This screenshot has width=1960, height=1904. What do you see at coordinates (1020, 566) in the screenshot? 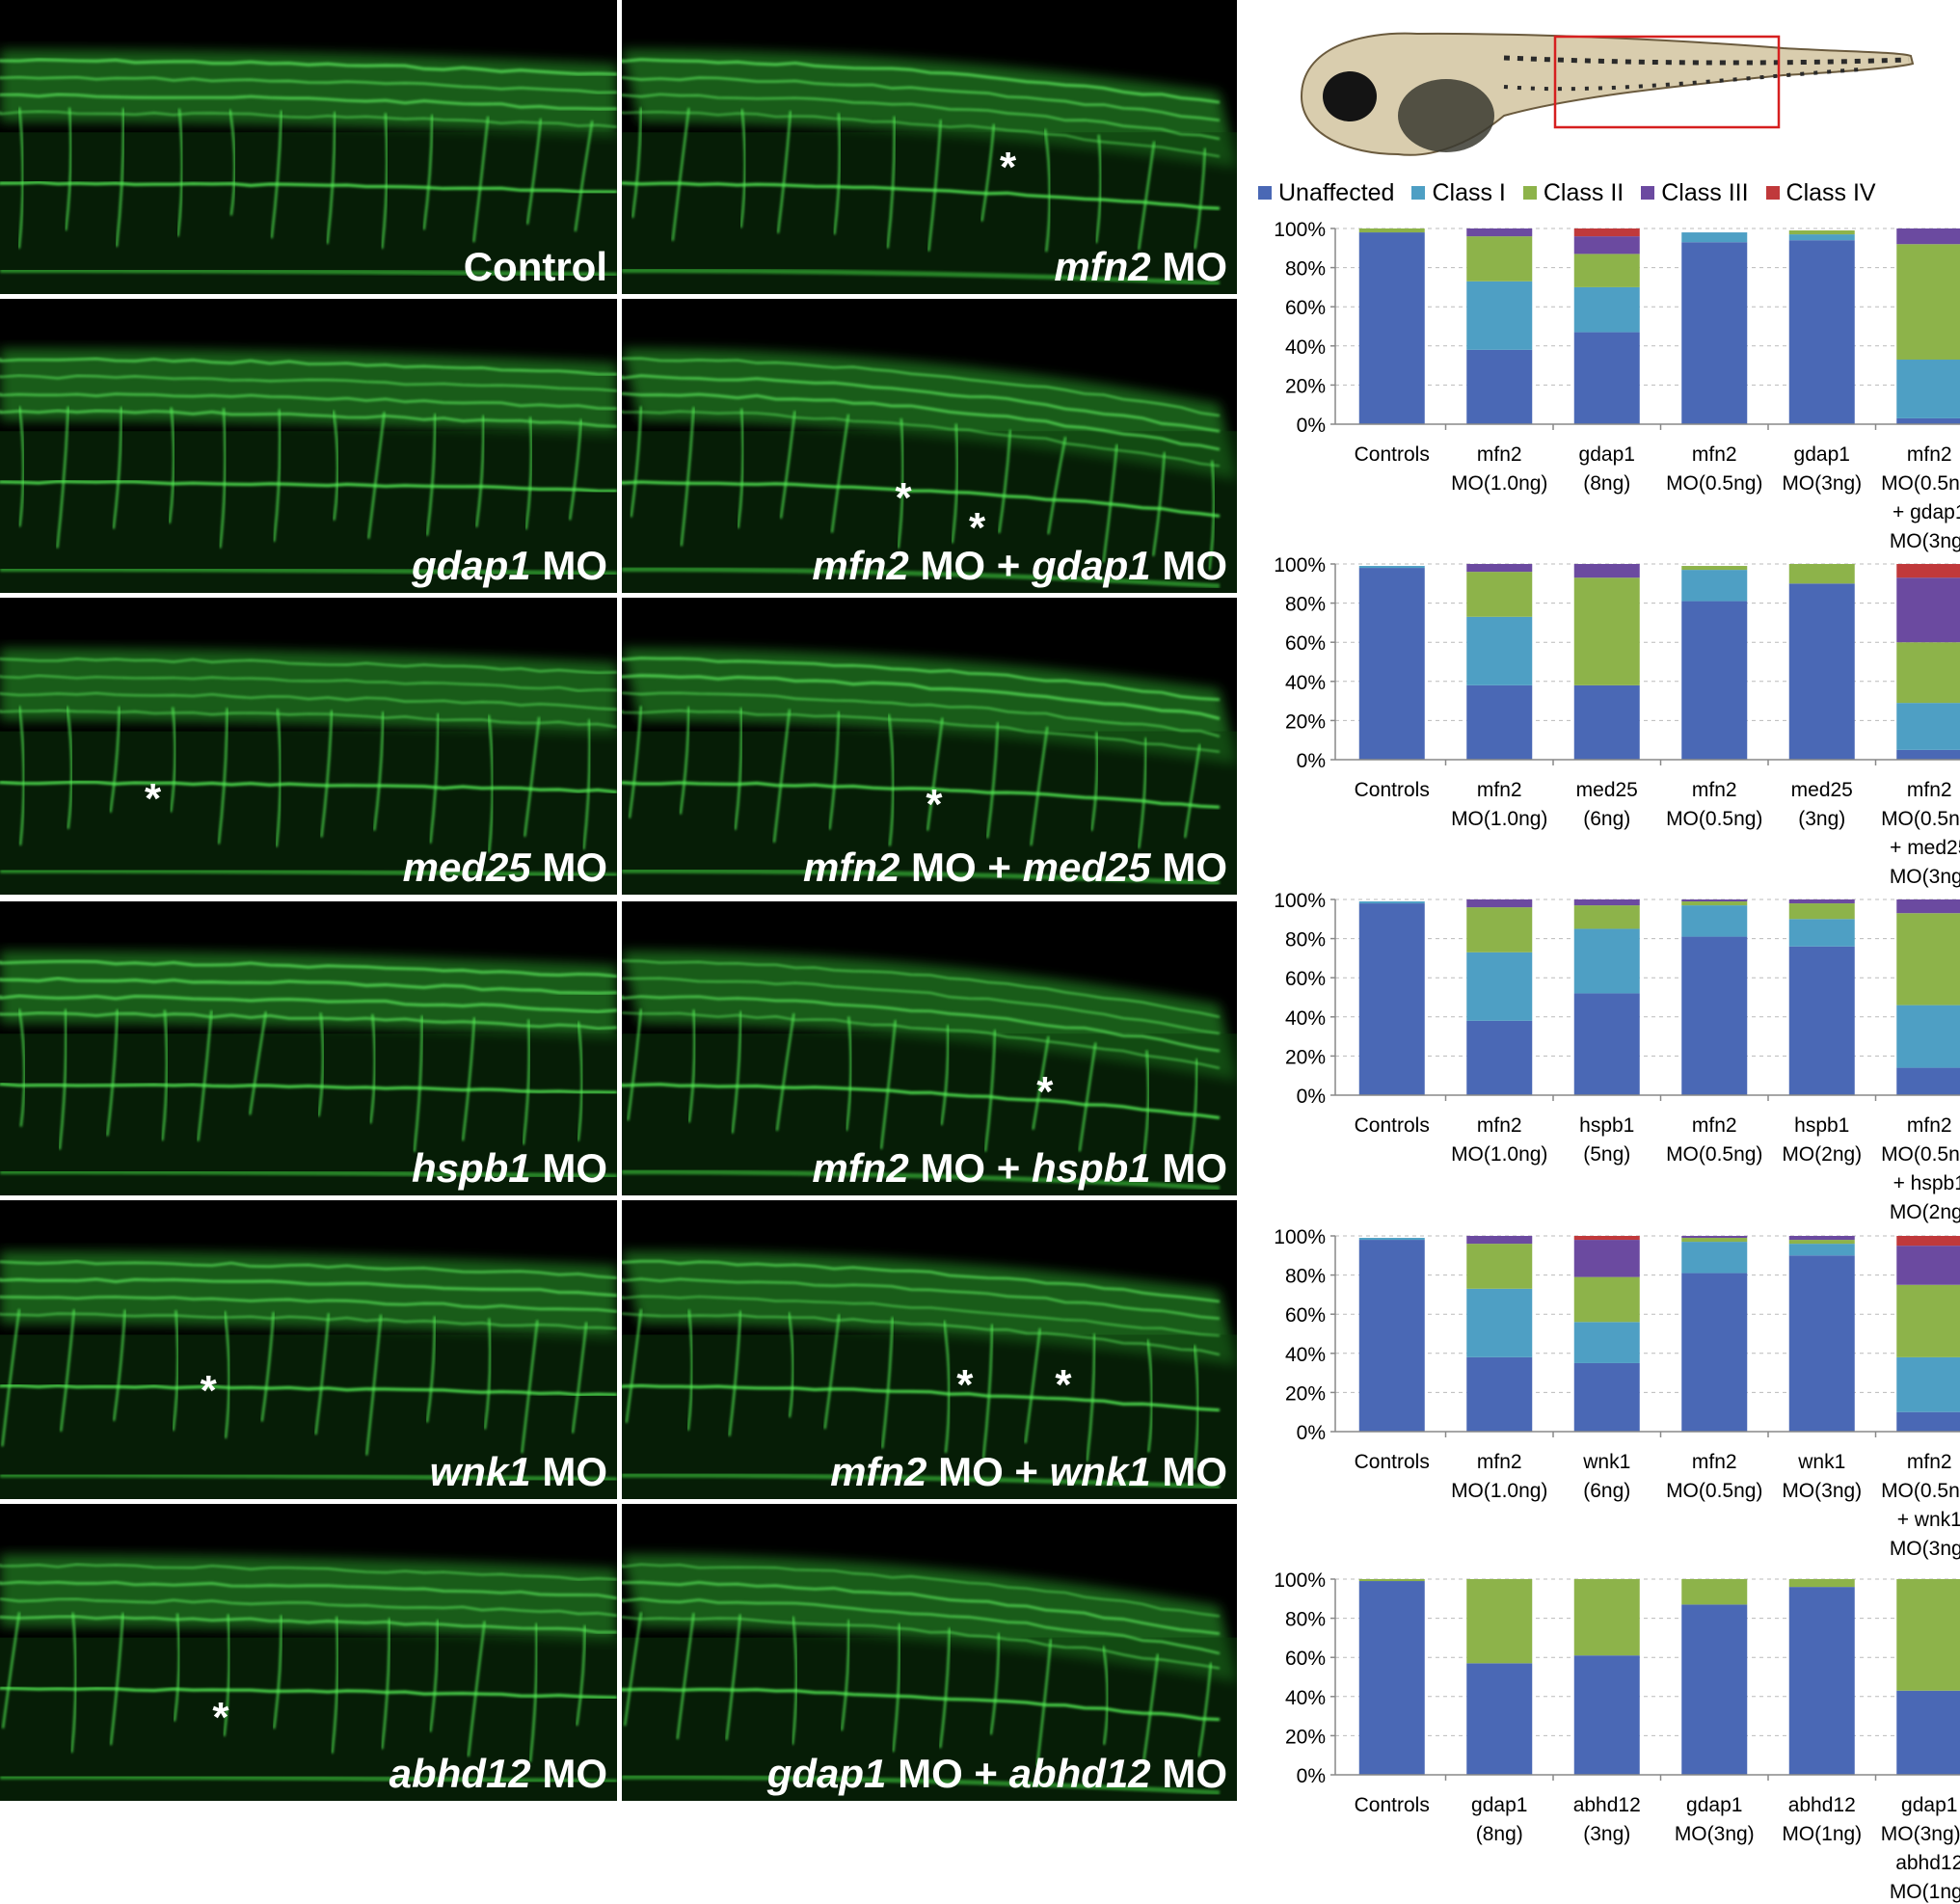
I see `panel-label: mfn2 MO + gdap1 MO` at bounding box center [1020, 566].